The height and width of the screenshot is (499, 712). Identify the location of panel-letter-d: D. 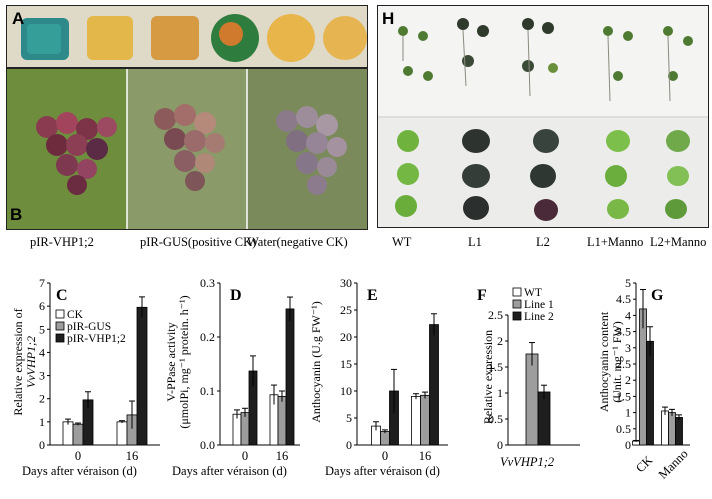
(236, 295).